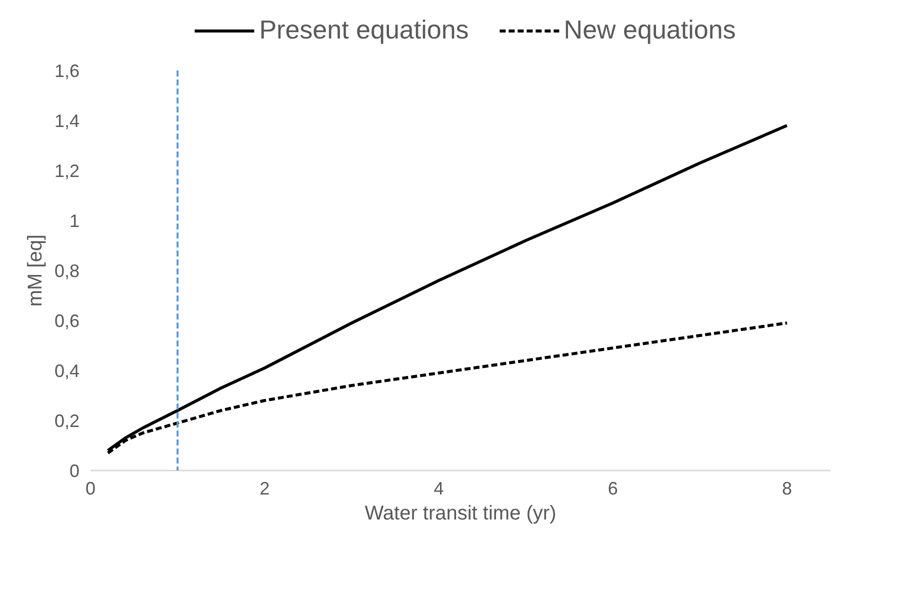 The width and height of the screenshot is (920, 599). I want to click on y-tick-label: 0,4, so click(67, 371).